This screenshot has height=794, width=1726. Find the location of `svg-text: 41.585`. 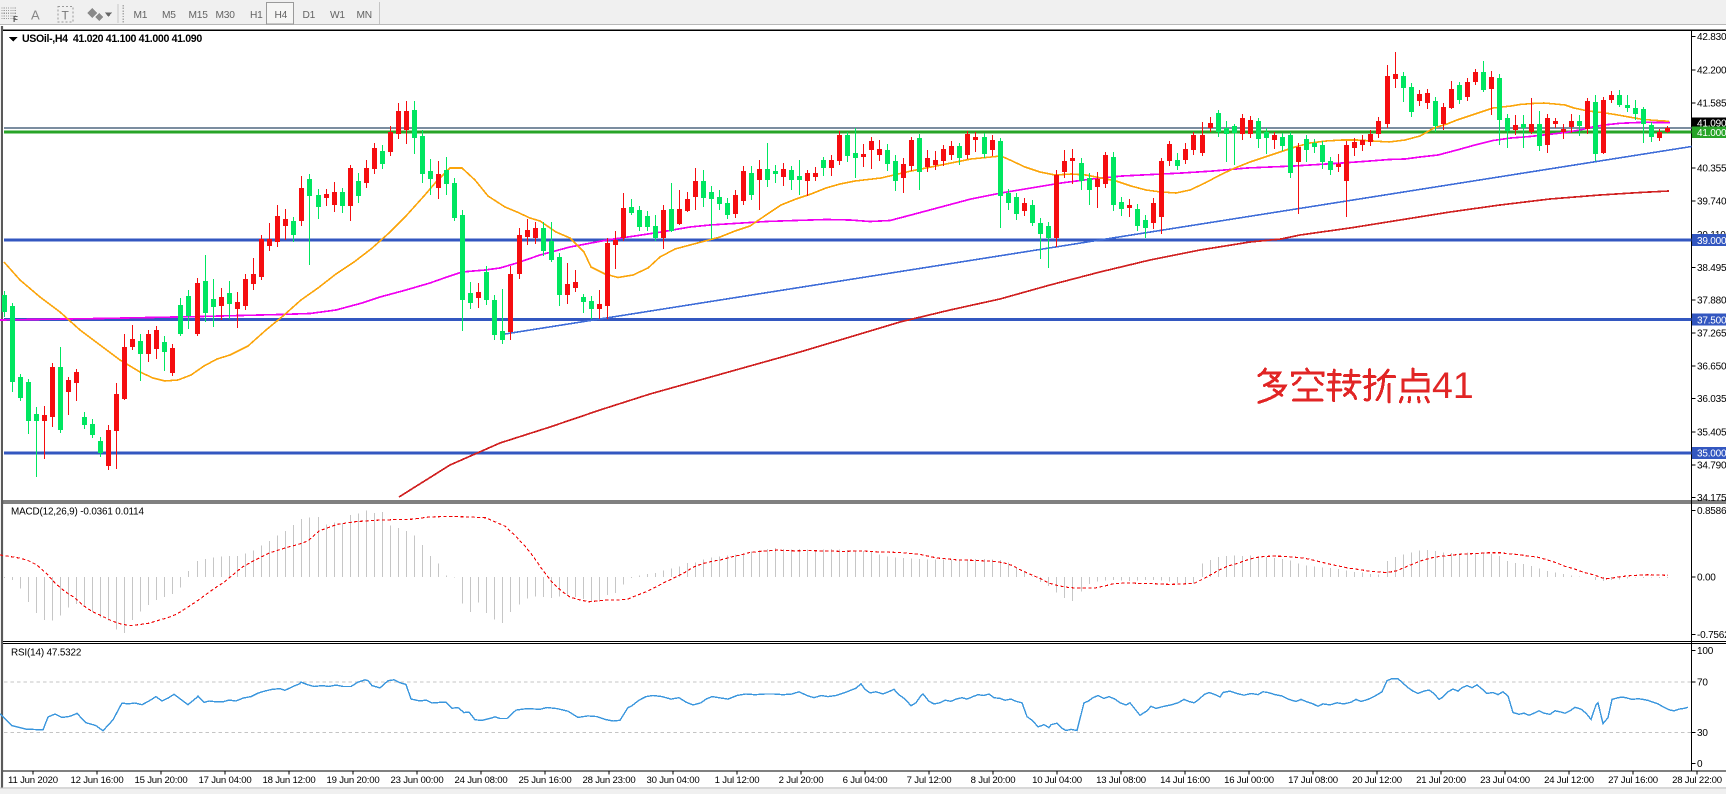

svg-text: 41.585 is located at coordinates (1711, 104).